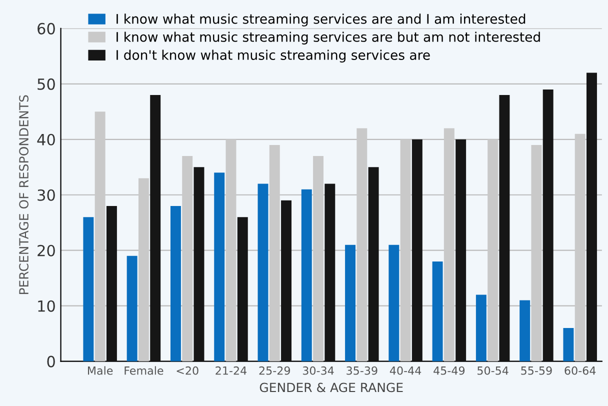 The height and width of the screenshot is (406, 608). I want to click on y-axis-title: PERCENTAGE OF RESPONDENTS, so click(24, 194).